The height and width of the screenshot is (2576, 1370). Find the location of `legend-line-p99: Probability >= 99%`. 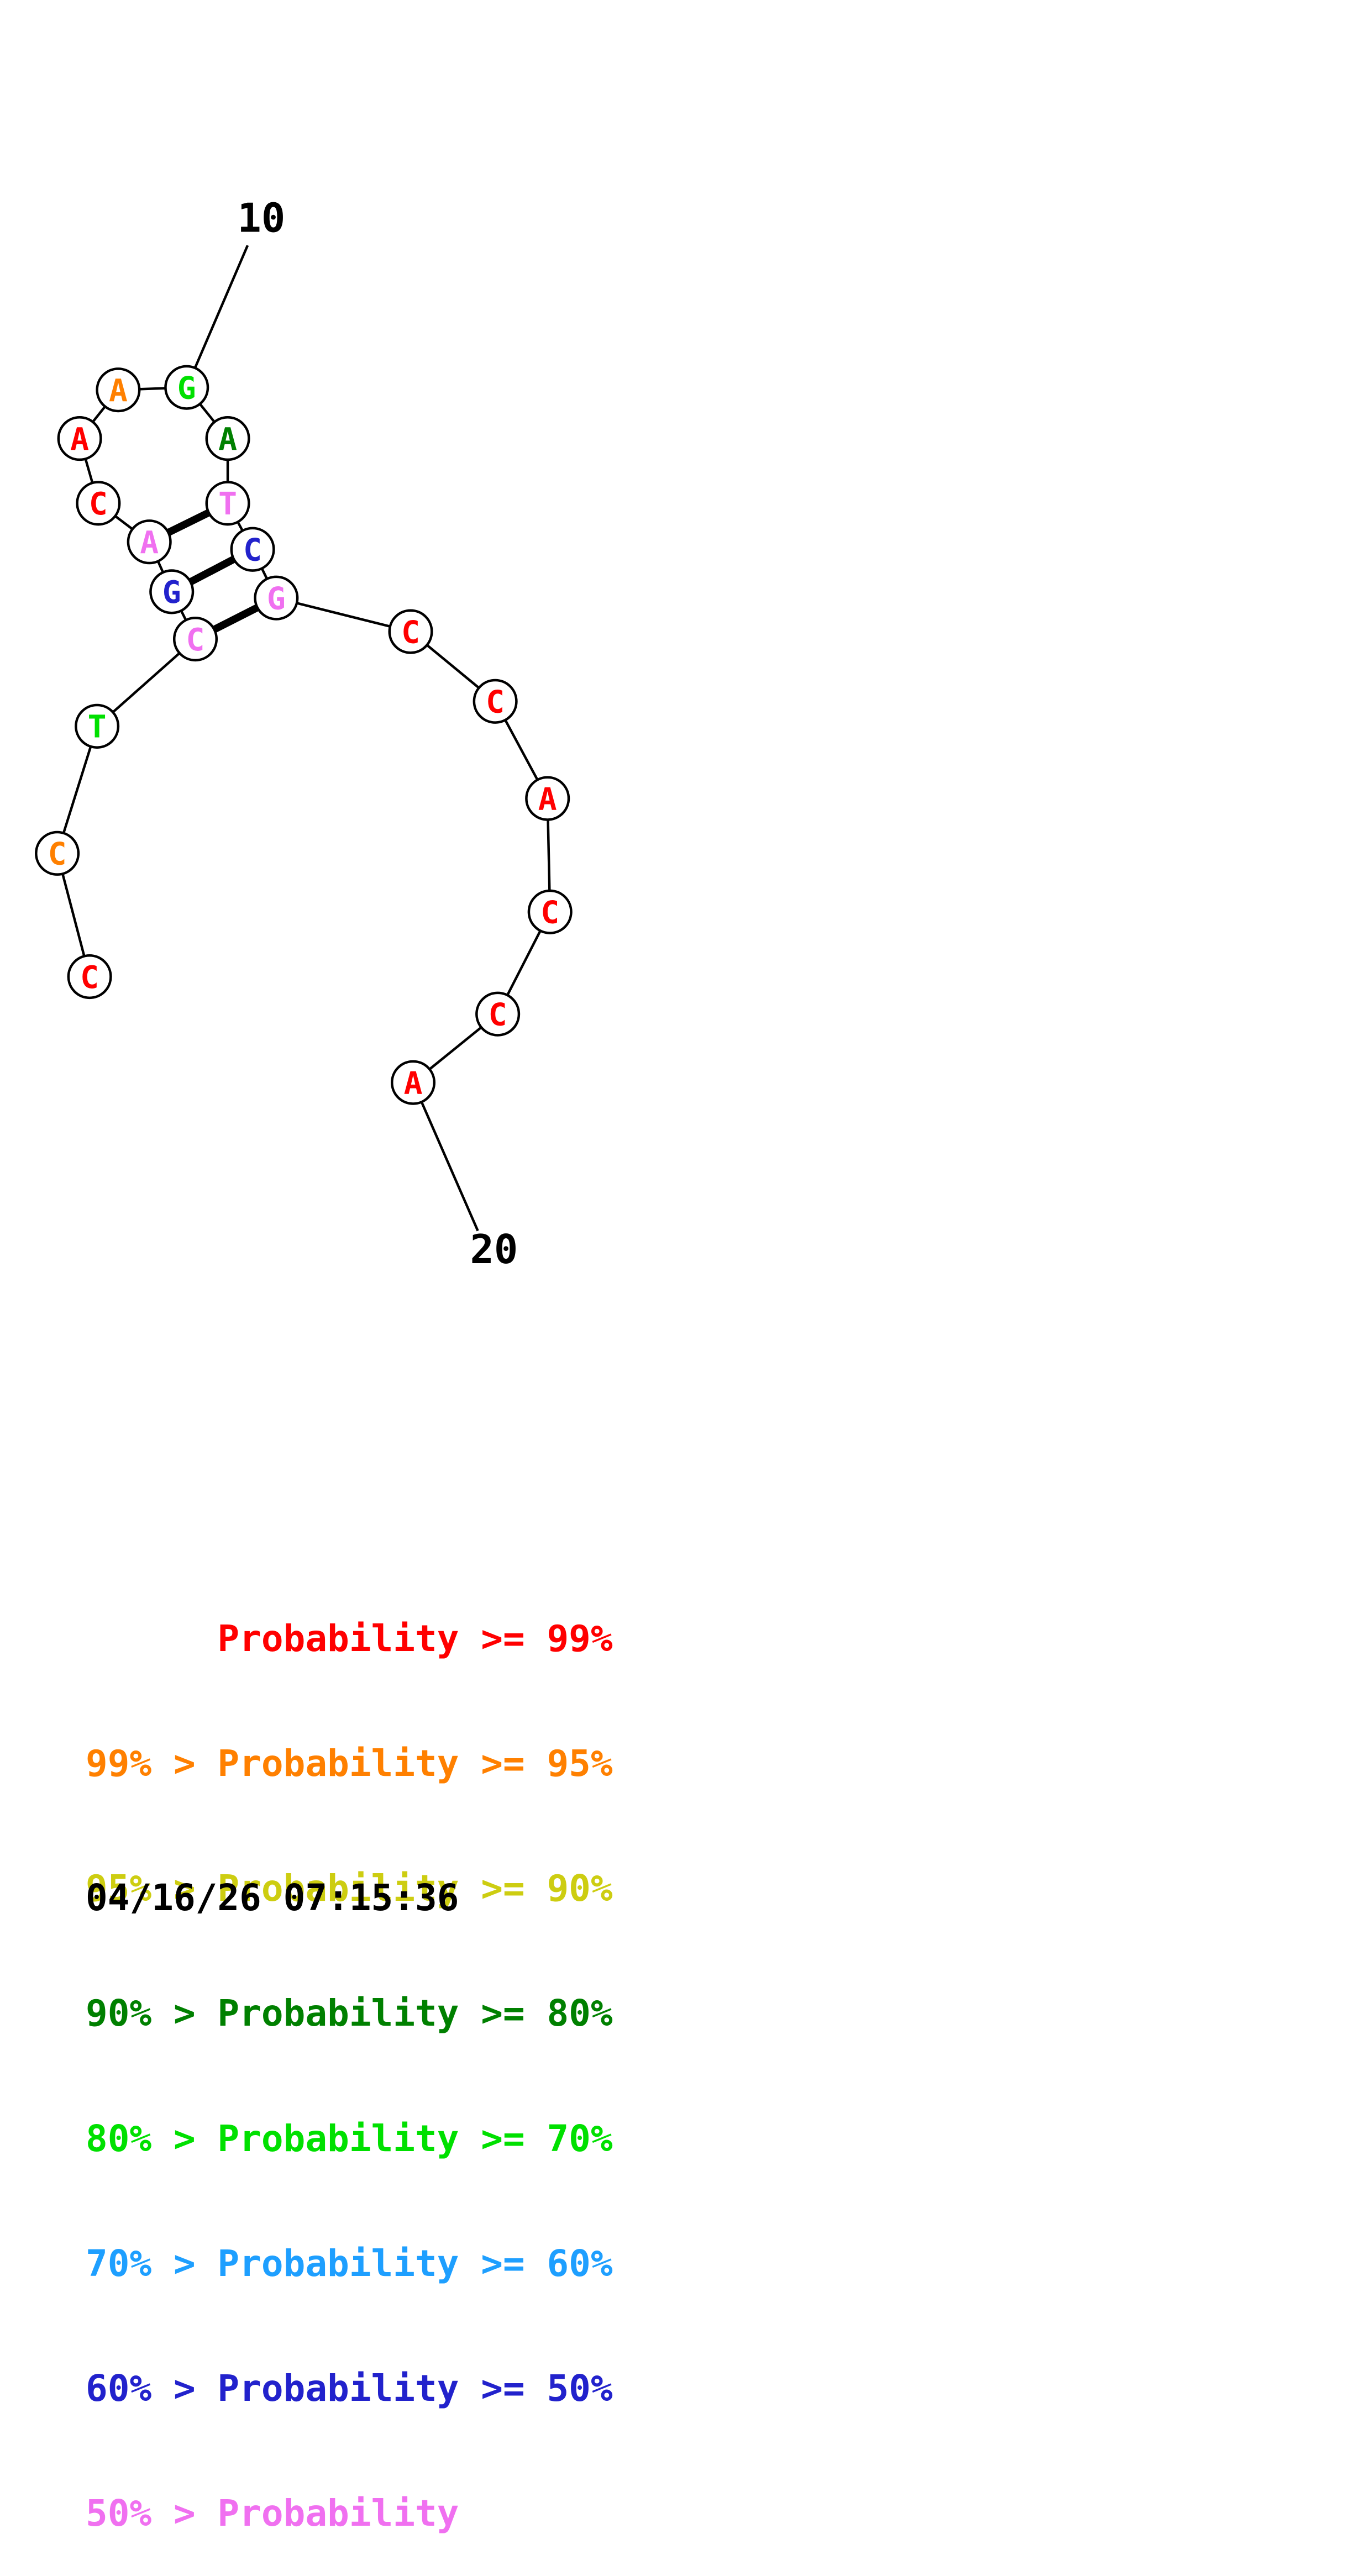

legend-line-p99: Probability >= 99% is located at coordinates (350, 1638).